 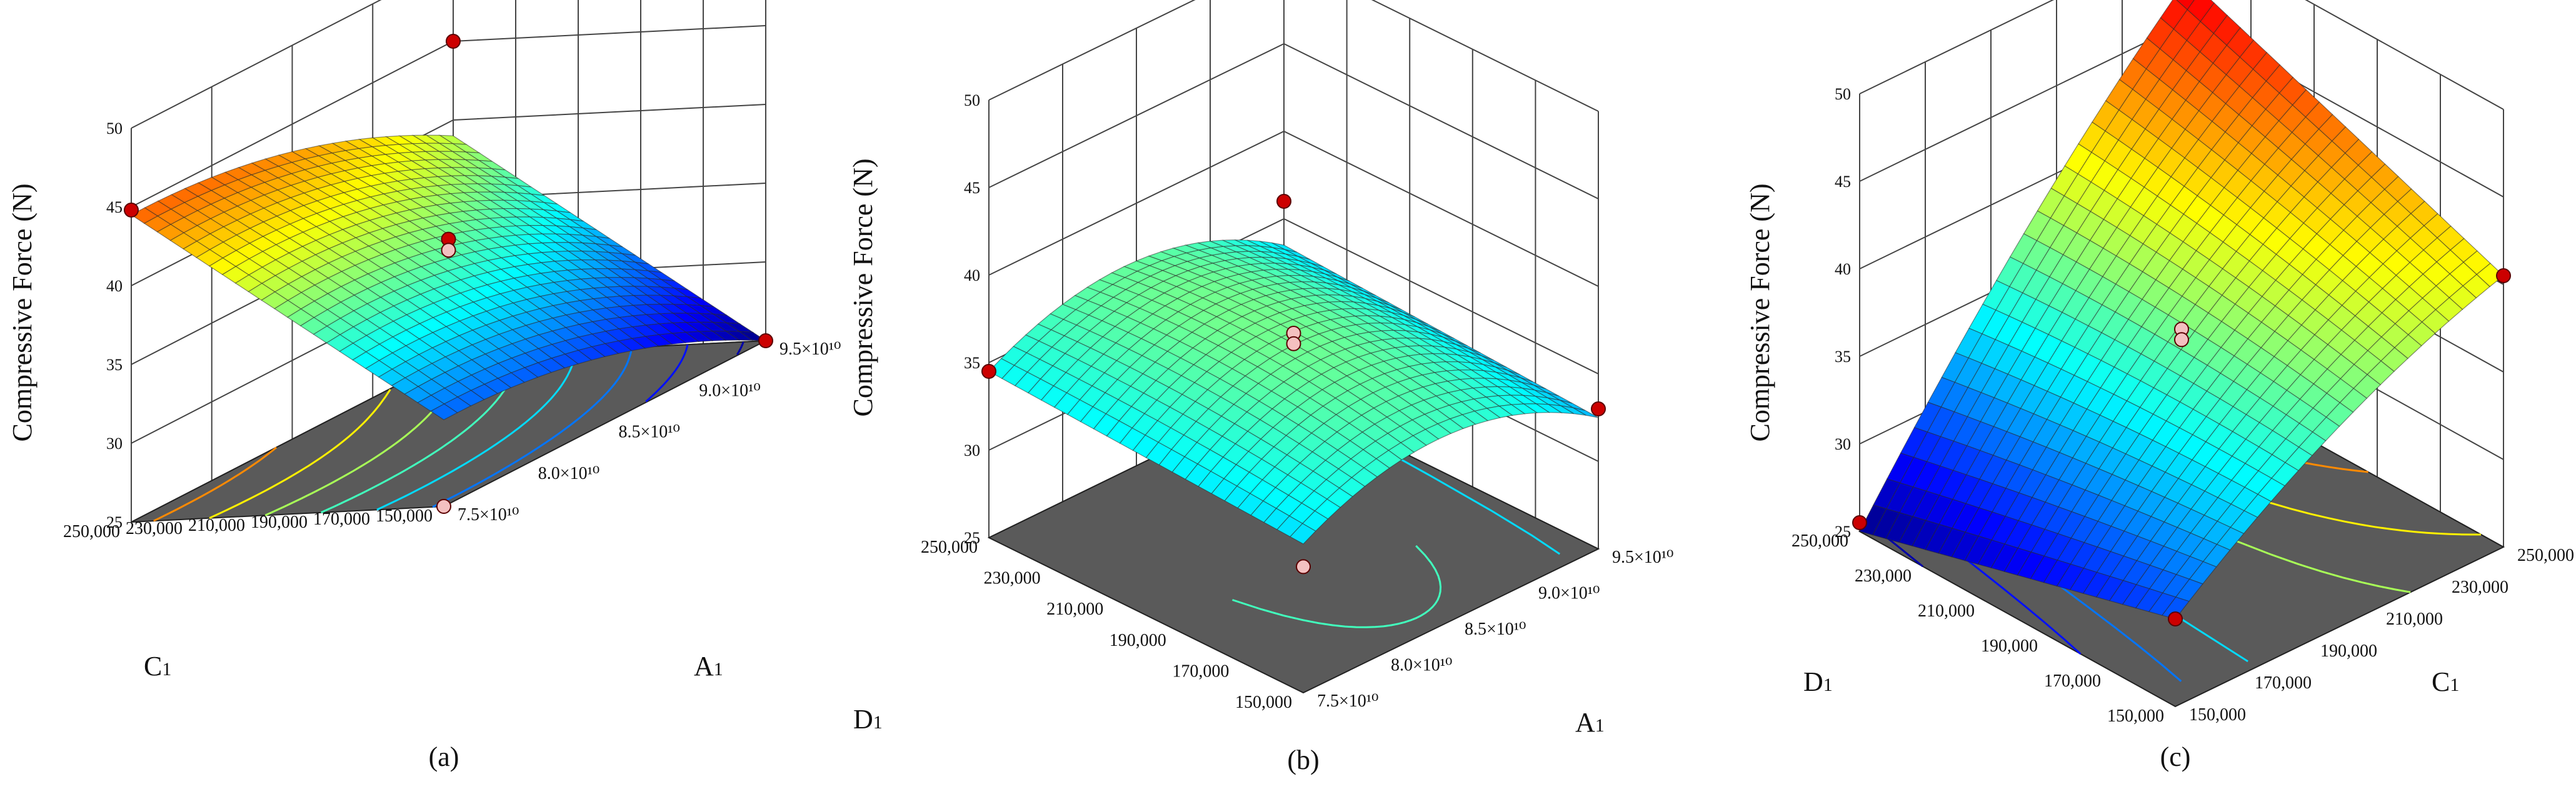 I want to click on panel-caption: (c), so click(x=2175, y=756).